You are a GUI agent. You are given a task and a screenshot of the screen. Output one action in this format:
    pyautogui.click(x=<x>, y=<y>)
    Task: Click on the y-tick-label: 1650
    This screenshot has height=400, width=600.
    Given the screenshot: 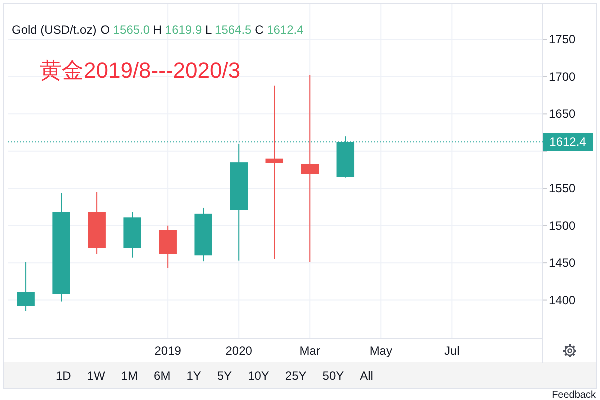 What is the action you would take?
    pyautogui.click(x=562, y=114)
    